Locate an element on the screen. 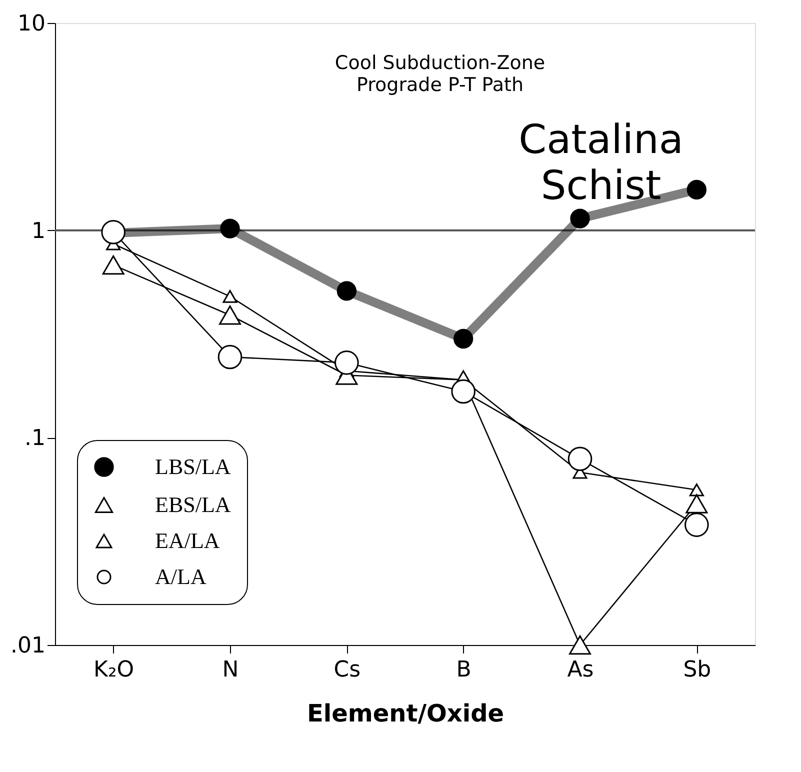  x-tick-label: N is located at coordinates (230, 670).